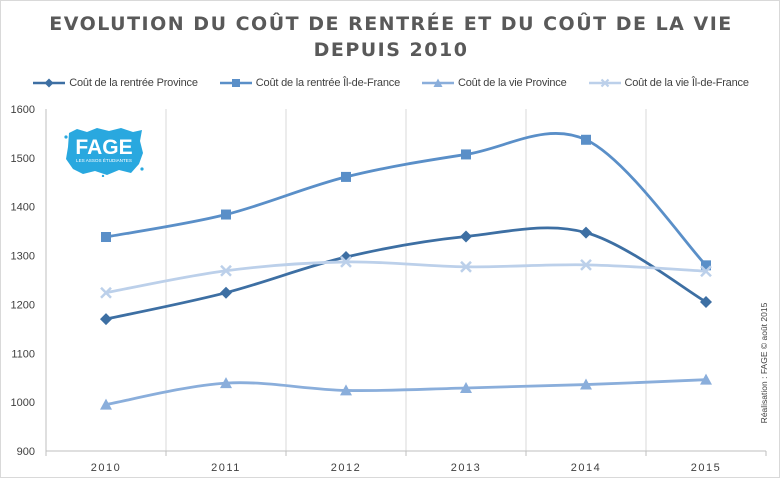 The height and width of the screenshot is (479, 780). I want to click on x-tick-label: 2015, so click(706, 468).